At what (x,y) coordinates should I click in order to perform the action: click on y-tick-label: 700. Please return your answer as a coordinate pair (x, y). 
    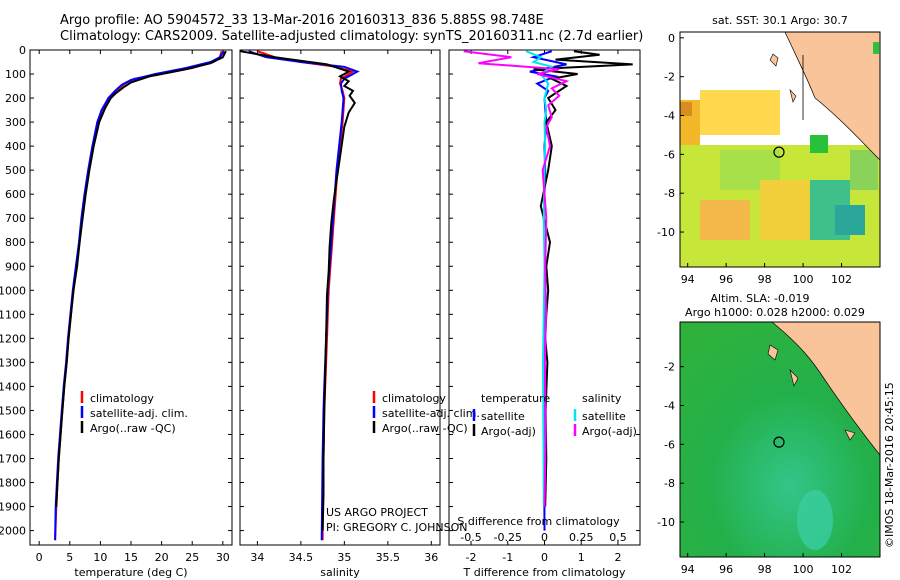
    Looking at the image, I should click on (15, 218).